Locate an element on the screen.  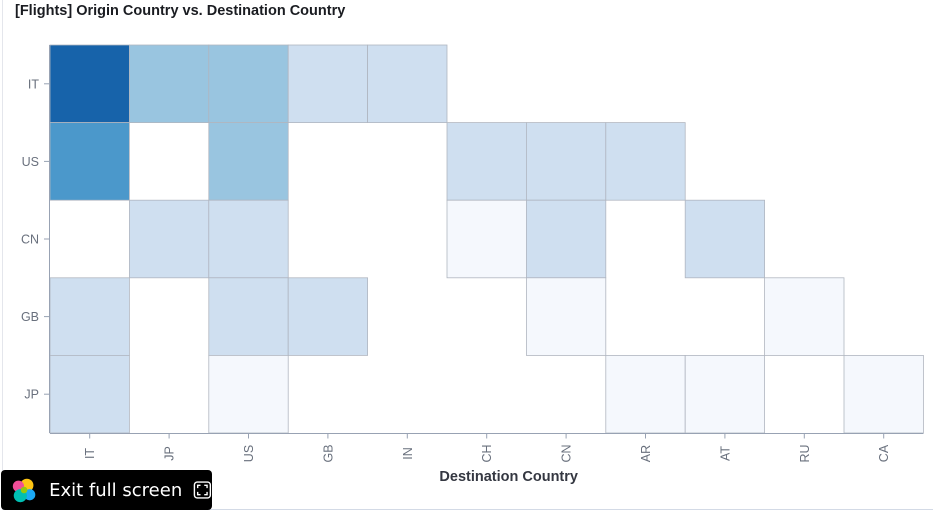
y-tick-label: CN is located at coordinates (30, 240).